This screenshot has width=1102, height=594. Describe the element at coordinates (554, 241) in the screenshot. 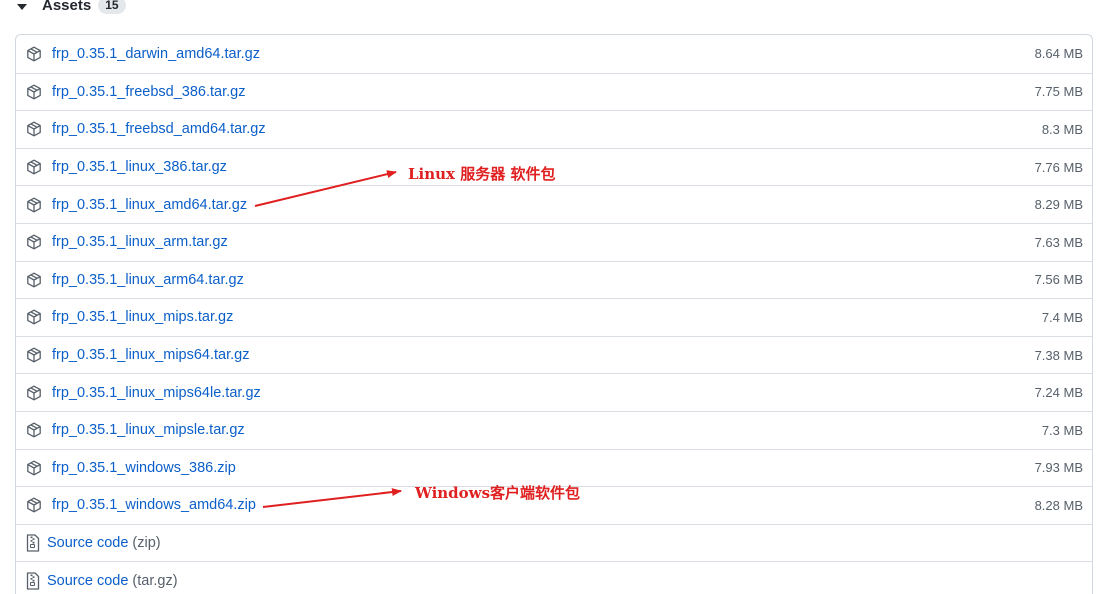

I see `asset-row: frp_0.35.1_linux_arm.tar.gz 7.63 MB` at that location.